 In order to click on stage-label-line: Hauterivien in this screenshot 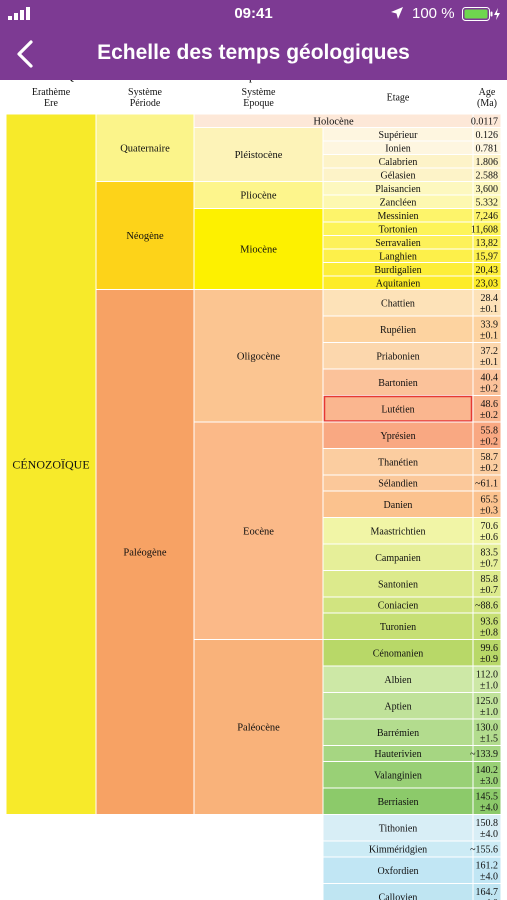, I will do `click(397, 754)`.